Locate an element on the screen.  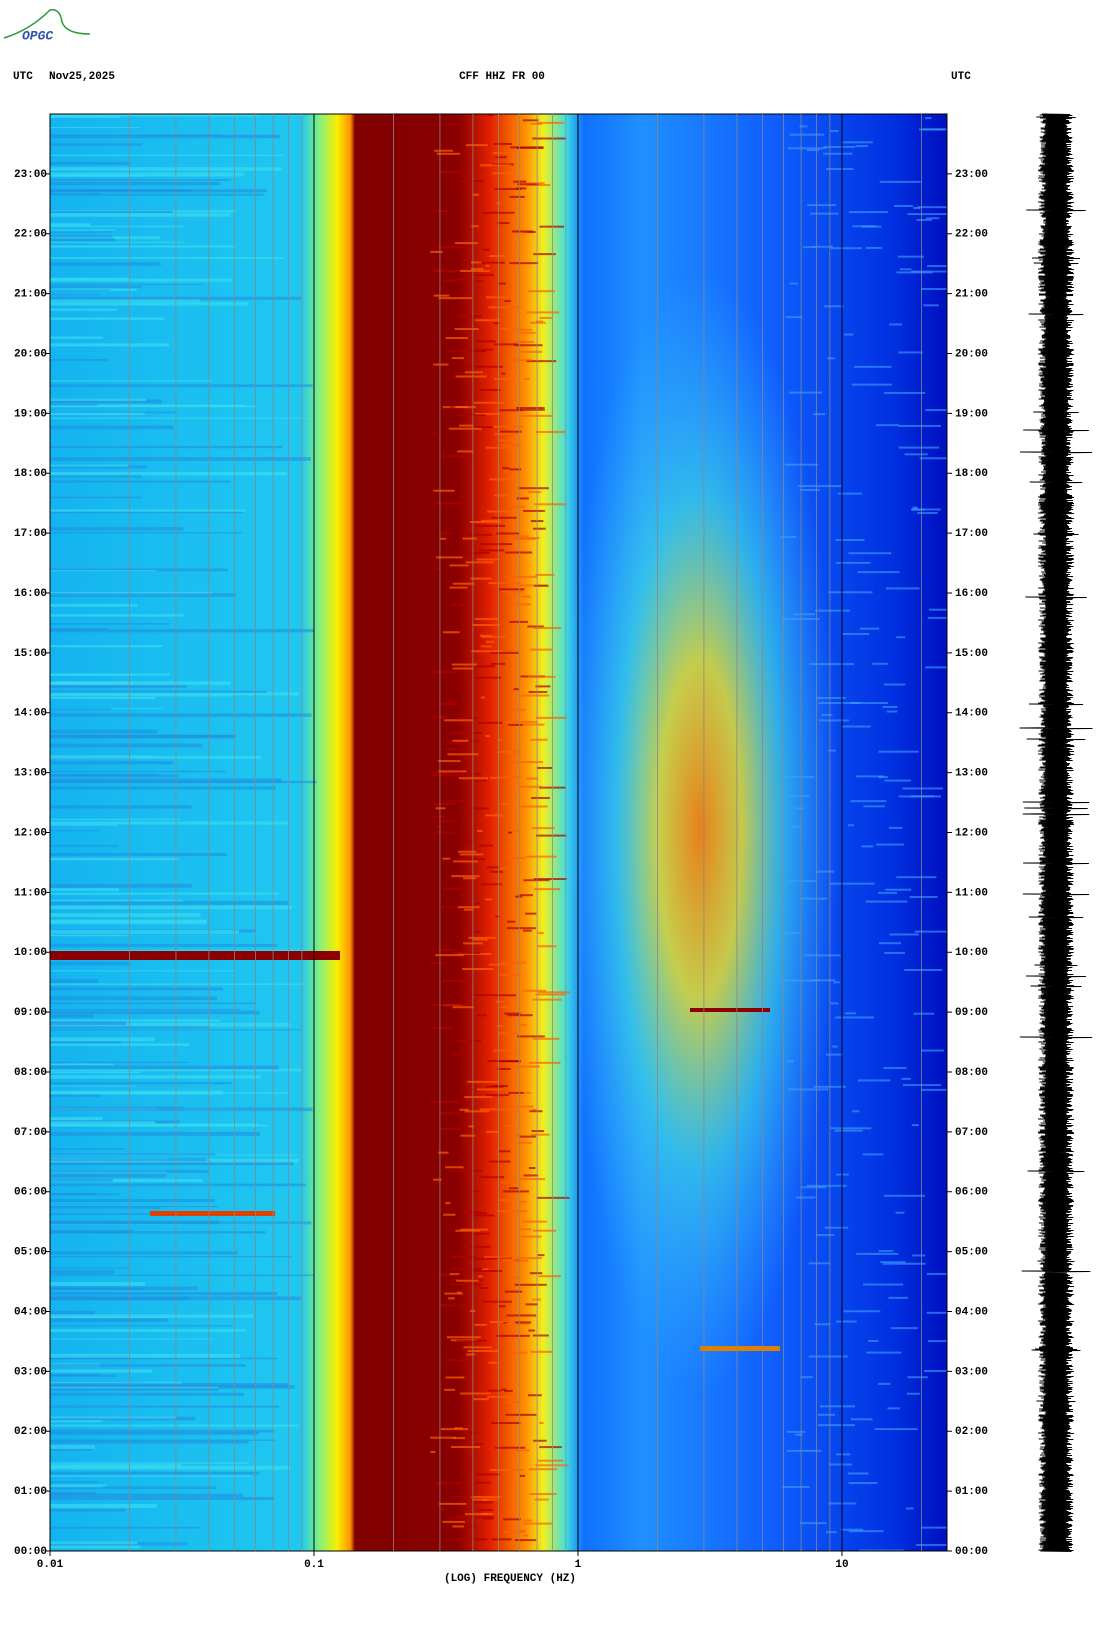
right-label: UTC is located at coordinates (961, 77).